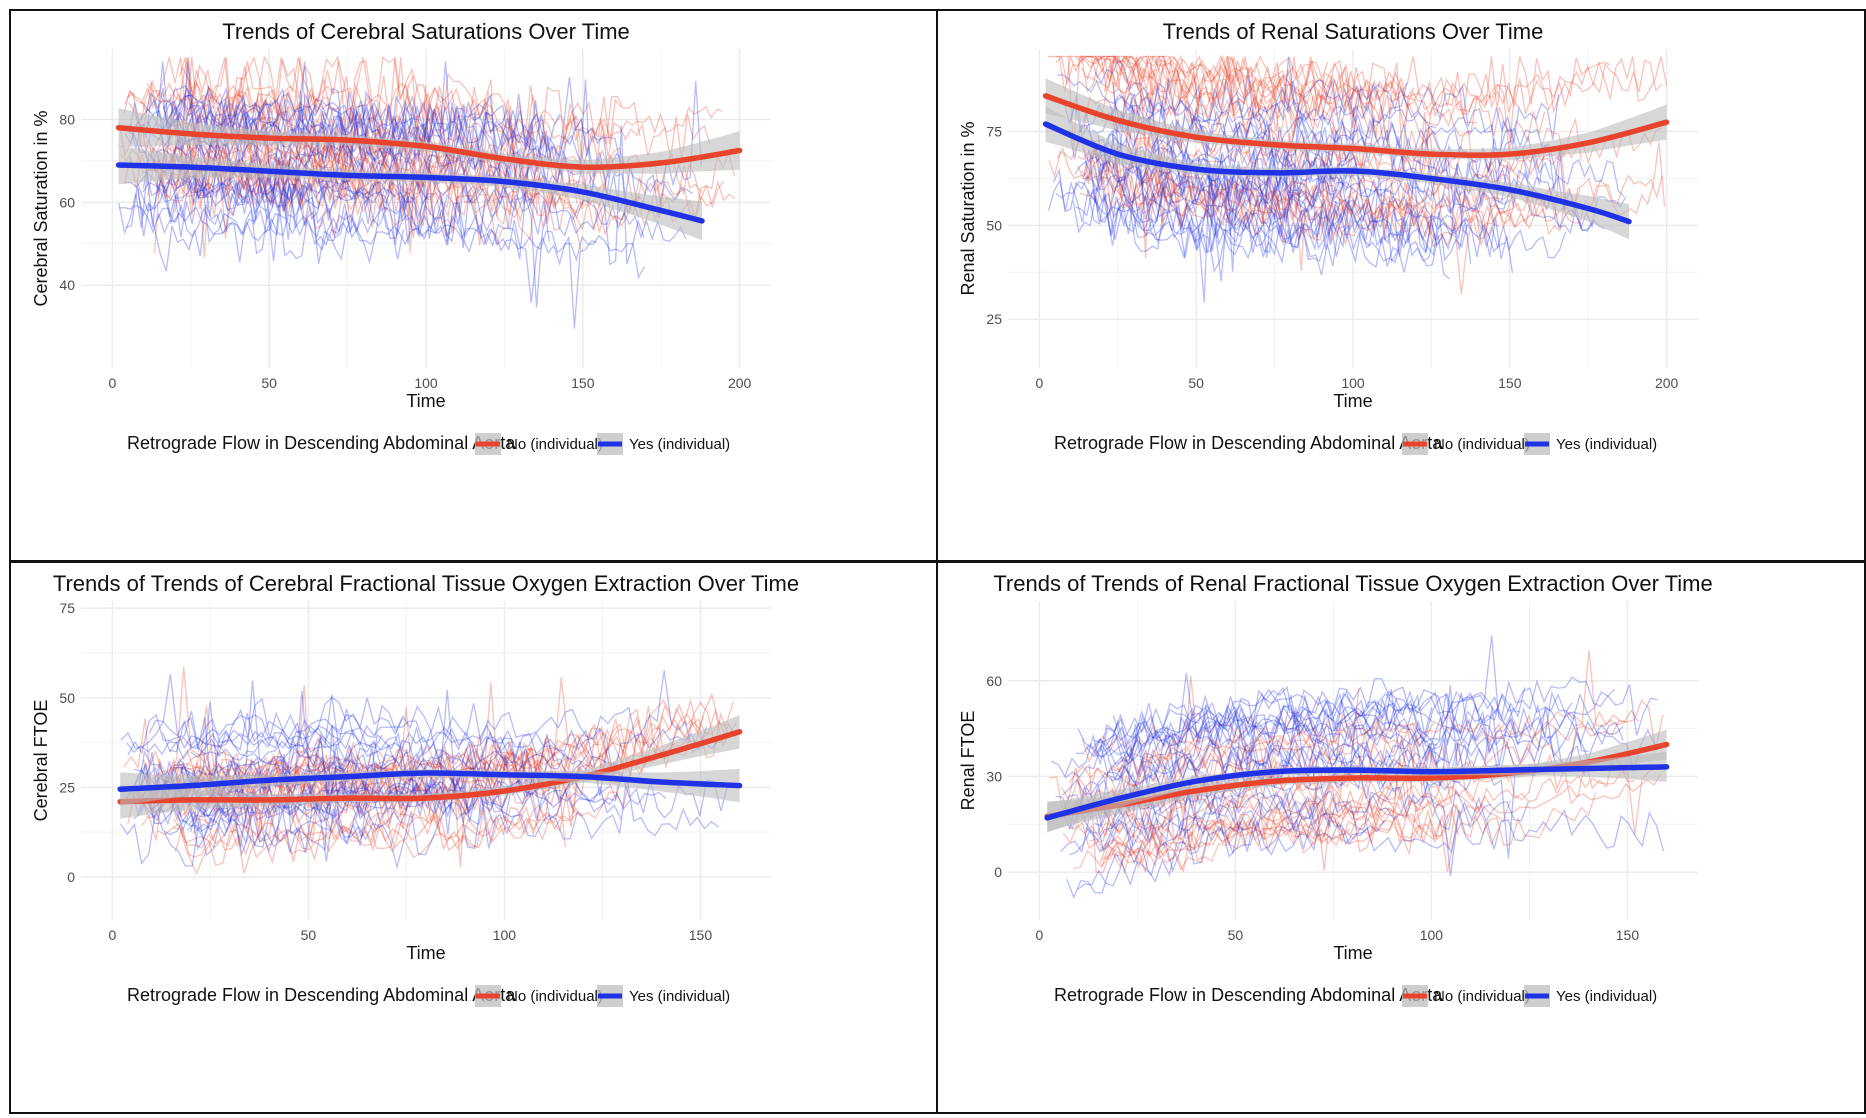  What do you see at coordinates (41, 208) in the screenshot?
I see `y-axis-label: Cerebral Saturation in %` at bounding box center [41, 208].